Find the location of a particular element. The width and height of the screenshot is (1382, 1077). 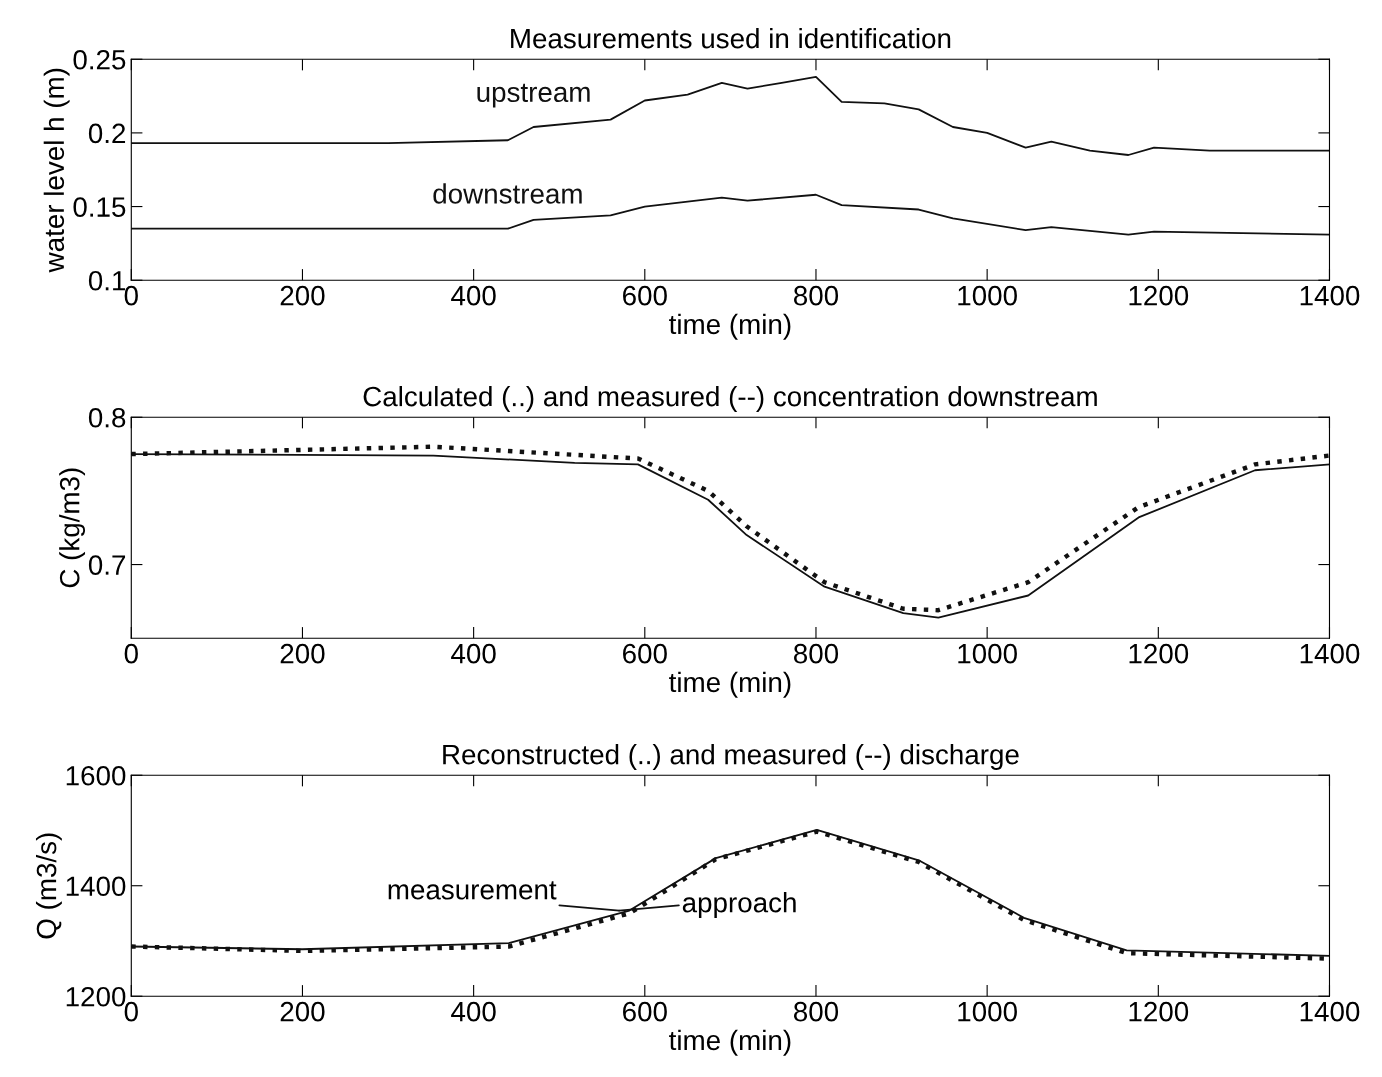

chart-title: Reconstructed (..) and measured (--) discharge is located at coordinates (731, 757).